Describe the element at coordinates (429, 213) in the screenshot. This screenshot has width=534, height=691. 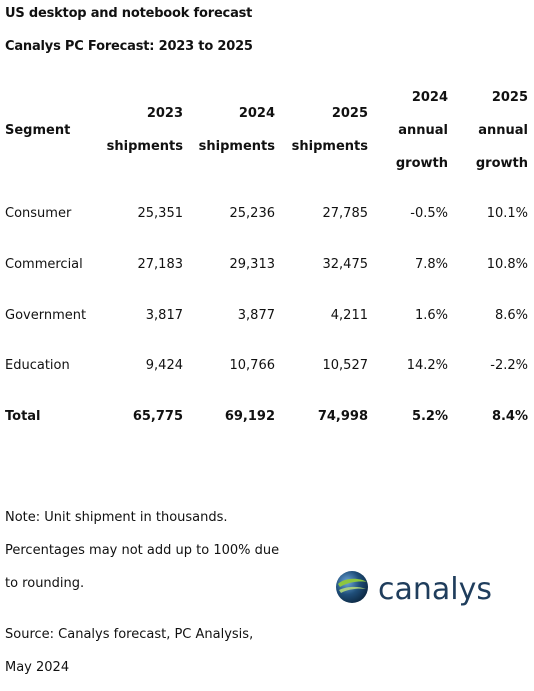
I see `table-cell: -0.5%` at that location.